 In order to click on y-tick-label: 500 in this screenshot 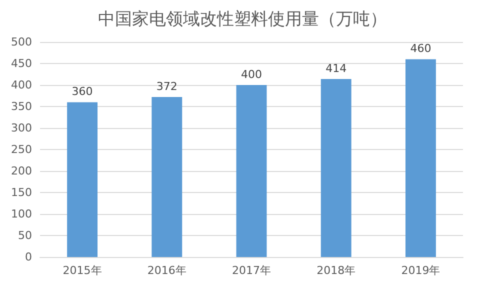, I will do `click(21, 42)`.